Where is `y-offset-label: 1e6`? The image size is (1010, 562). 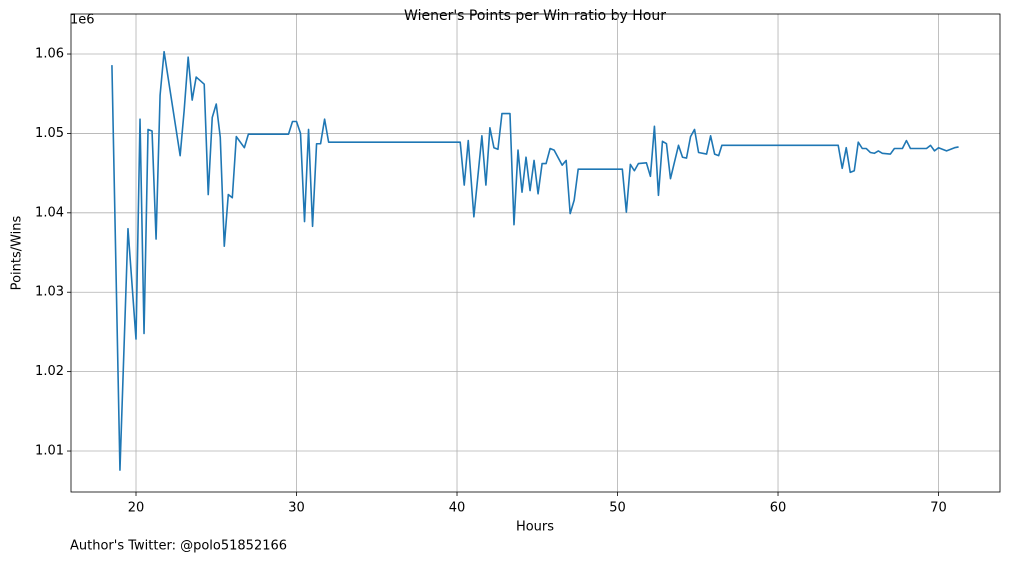 y-offset-label: 1e6 is located at coordinates (82, 20).